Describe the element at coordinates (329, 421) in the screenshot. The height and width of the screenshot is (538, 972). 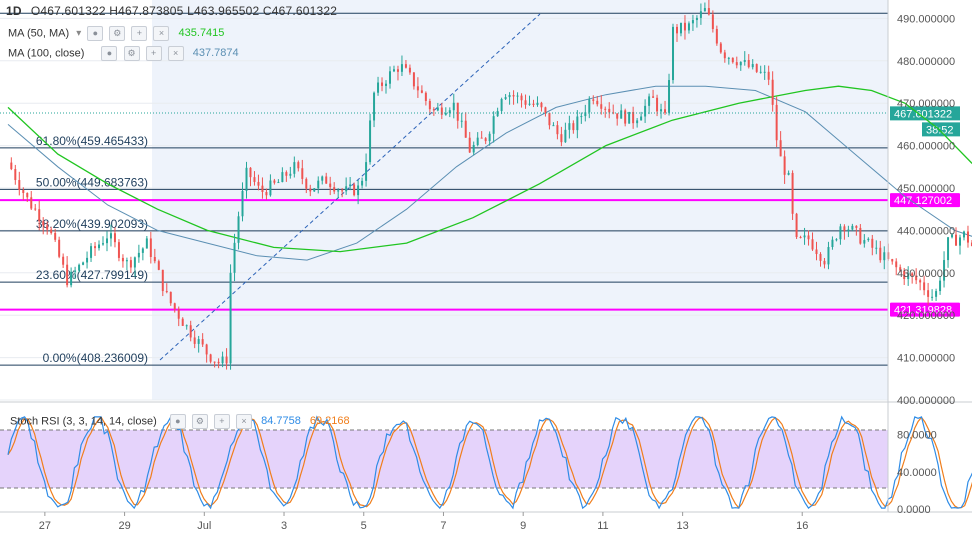
I see `stoch-d-value: 69.2168` at that location.